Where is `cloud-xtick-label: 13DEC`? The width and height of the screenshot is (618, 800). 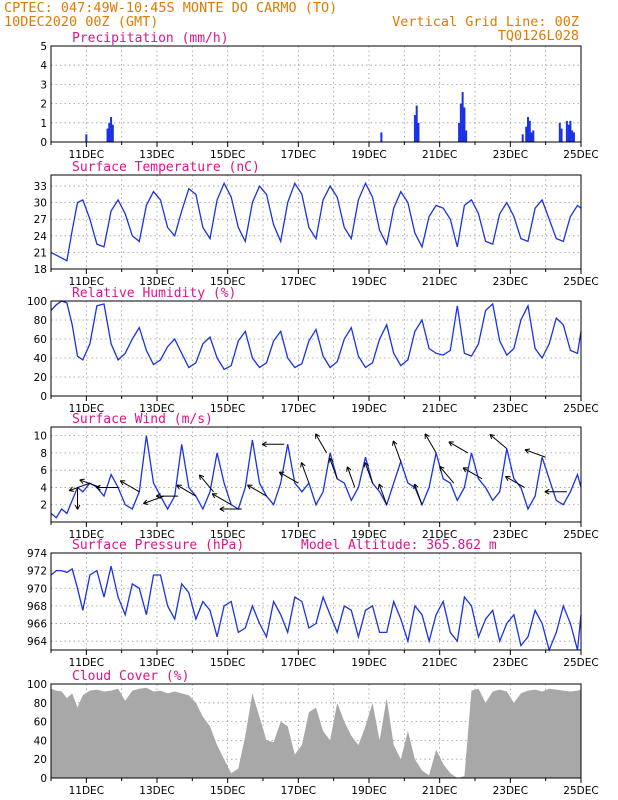 cloud-xtick-label: 13DEC is located at coordinates (156, 791).